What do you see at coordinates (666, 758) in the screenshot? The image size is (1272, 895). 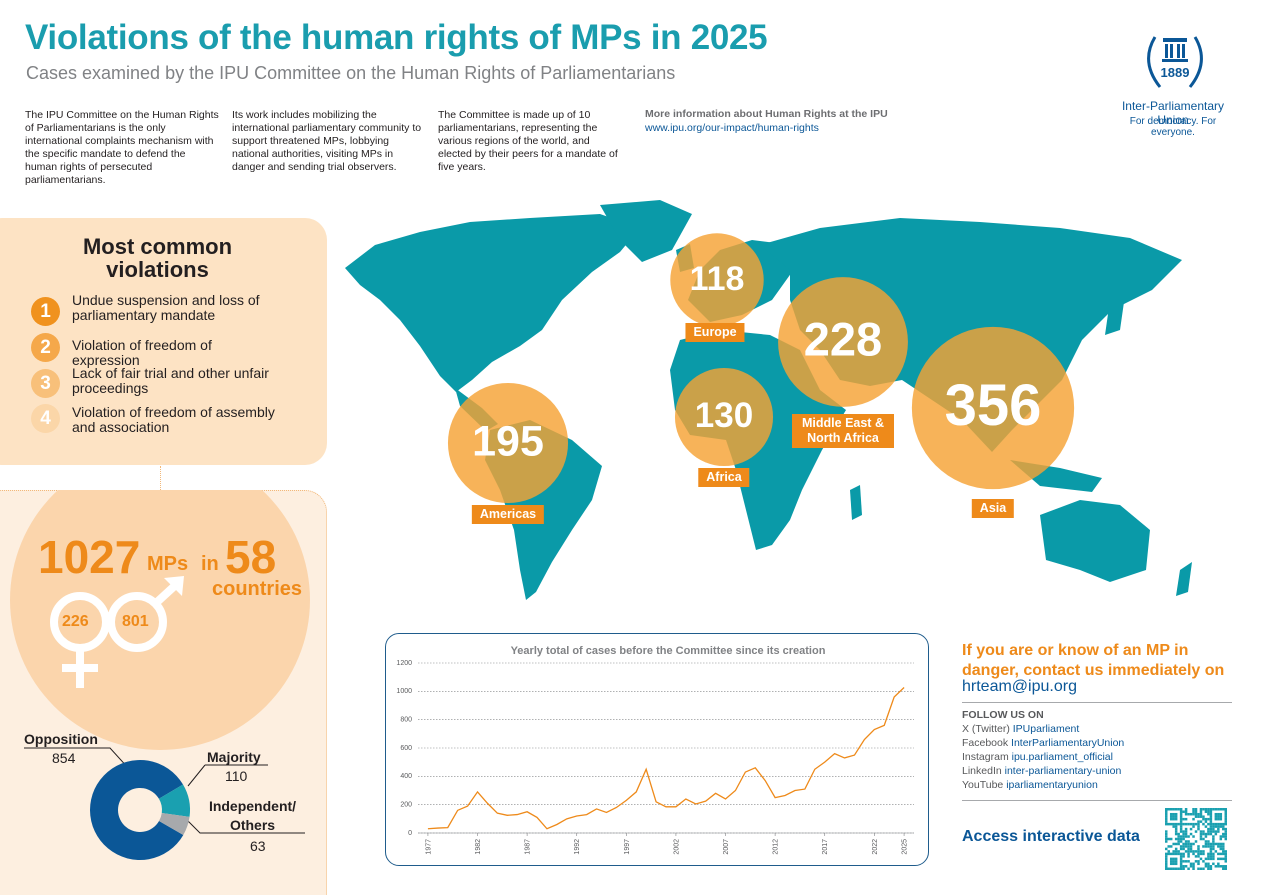 I see `data-line` at bounding box center [666, 758].